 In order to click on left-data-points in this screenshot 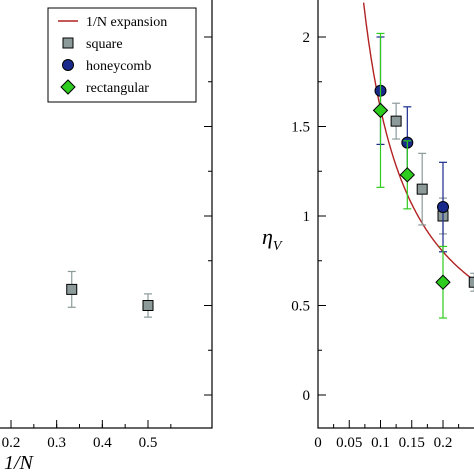, I will do `click(110, 294)`.